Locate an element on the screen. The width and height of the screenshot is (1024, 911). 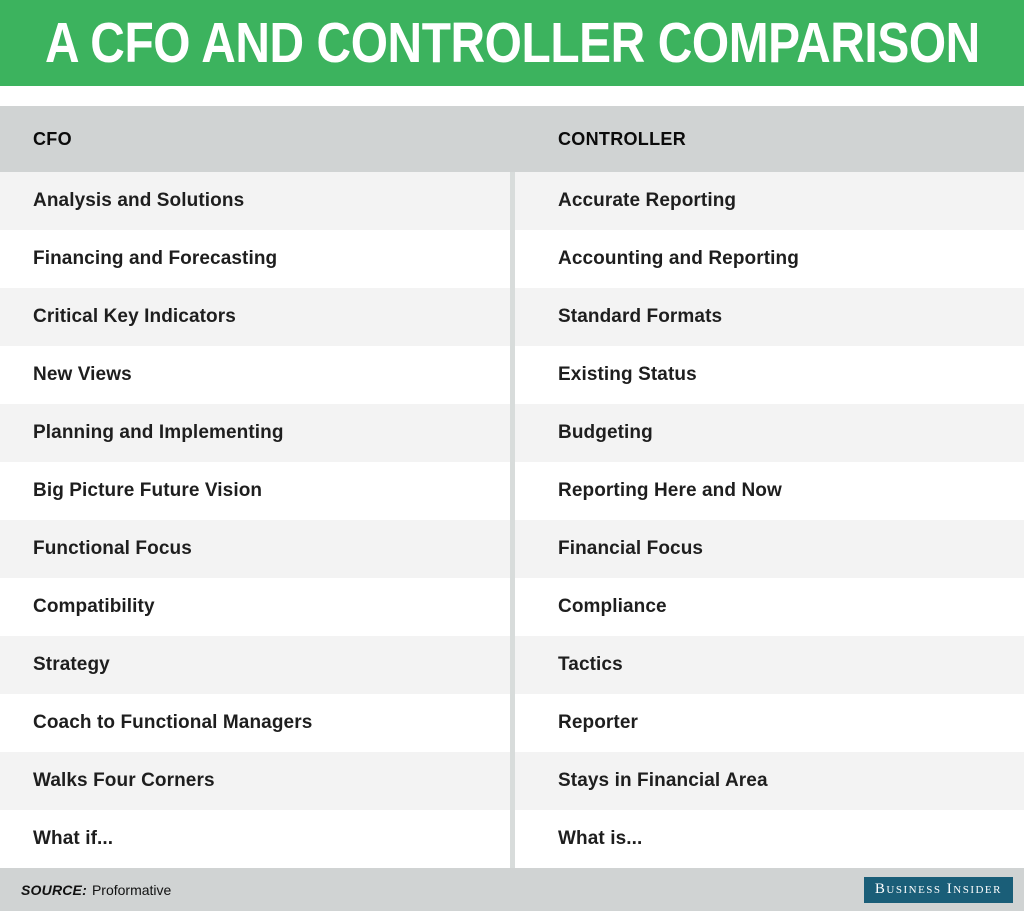
cfo-cell: New Views is located at coordinates (255, 375).